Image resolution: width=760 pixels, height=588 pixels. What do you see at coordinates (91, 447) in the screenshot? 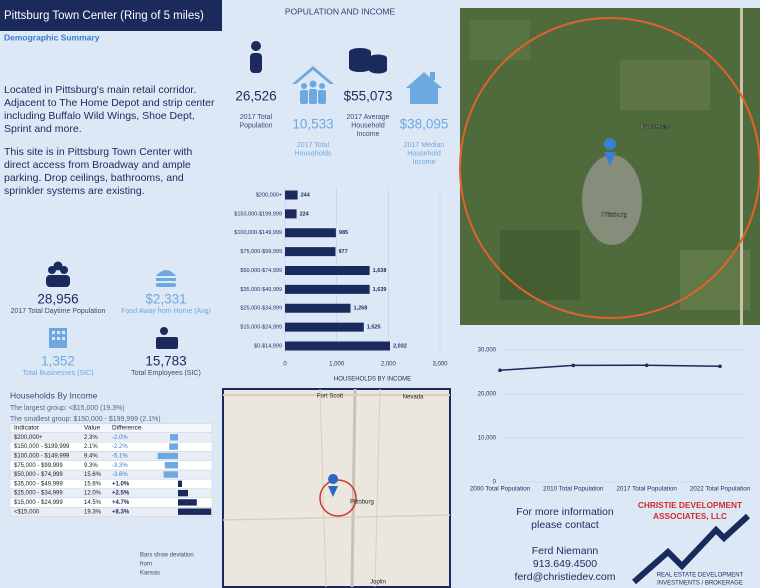
I see `table-cell: 2.1%` at bounding box center [91, 447].